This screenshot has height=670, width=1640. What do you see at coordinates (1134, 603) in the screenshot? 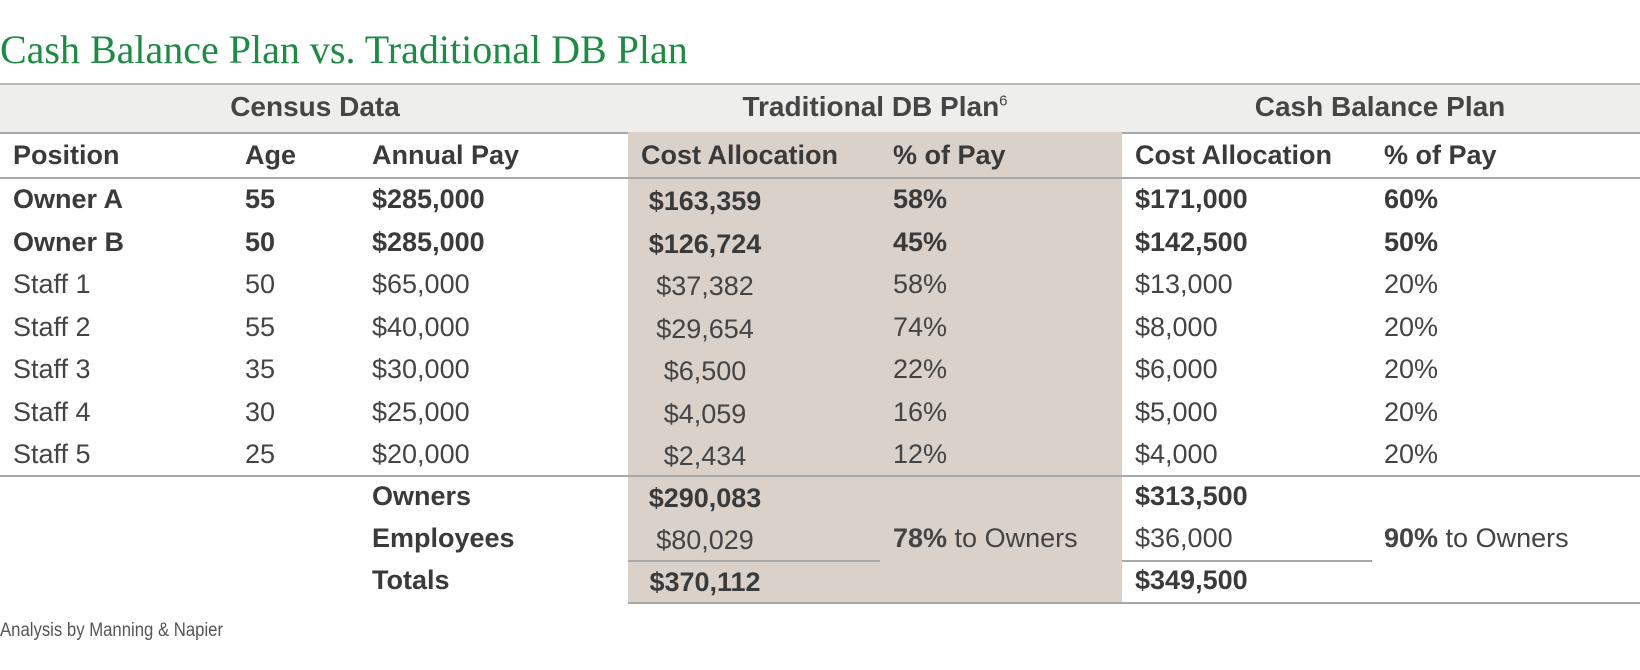
I see `table-bottom-rule` at bounding box center [1134, 603].